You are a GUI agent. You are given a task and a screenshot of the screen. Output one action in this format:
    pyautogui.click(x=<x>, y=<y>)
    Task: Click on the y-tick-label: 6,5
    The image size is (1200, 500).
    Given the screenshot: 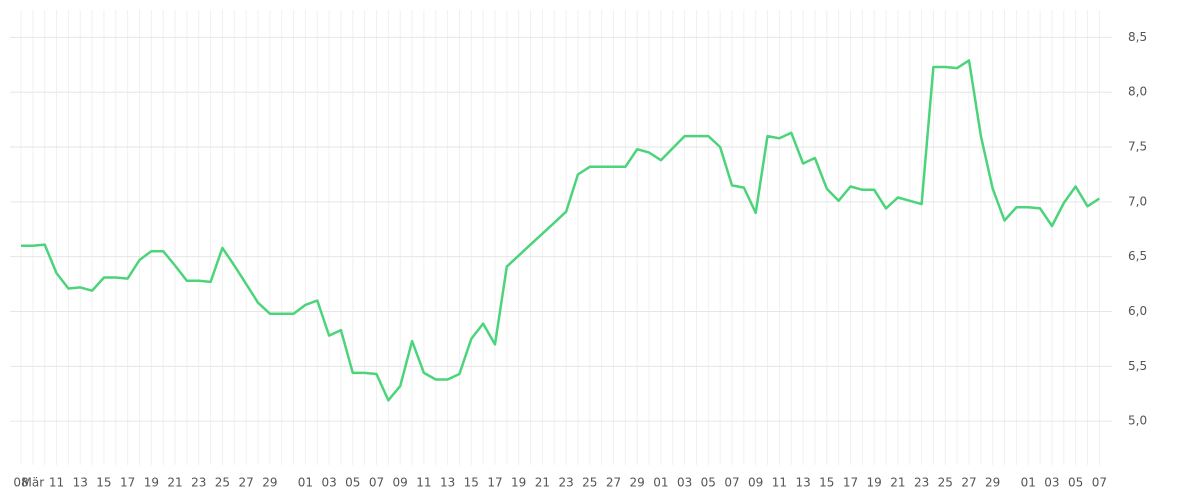 What is the action you would take?
    pyautogui.click(x=1137, y=256)
    